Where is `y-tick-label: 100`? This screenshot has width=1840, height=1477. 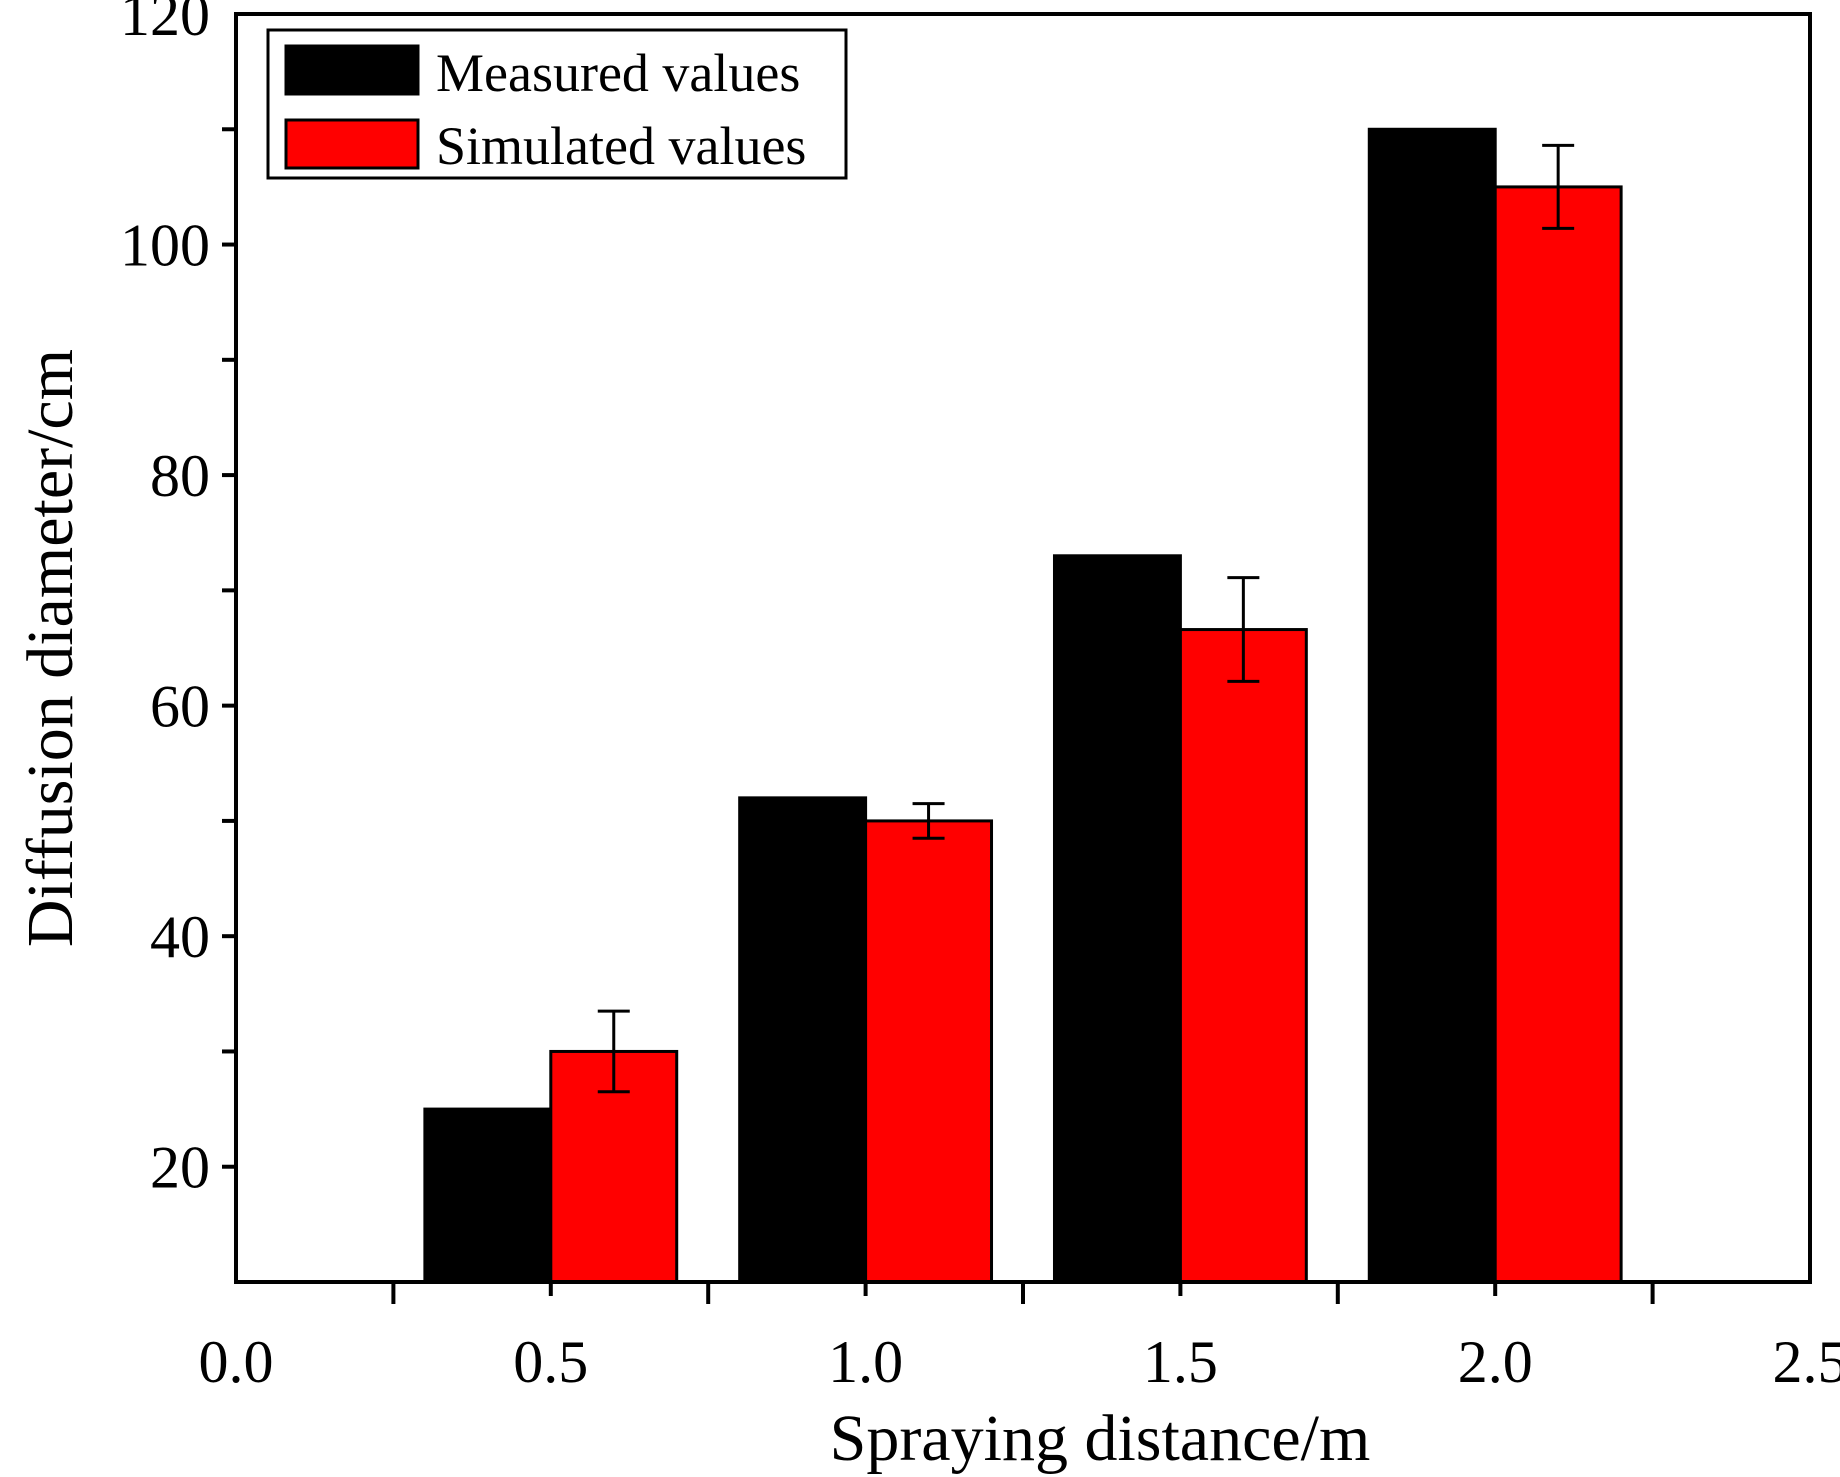
y-tick-label: 100 is located at coordinates (165, 246).